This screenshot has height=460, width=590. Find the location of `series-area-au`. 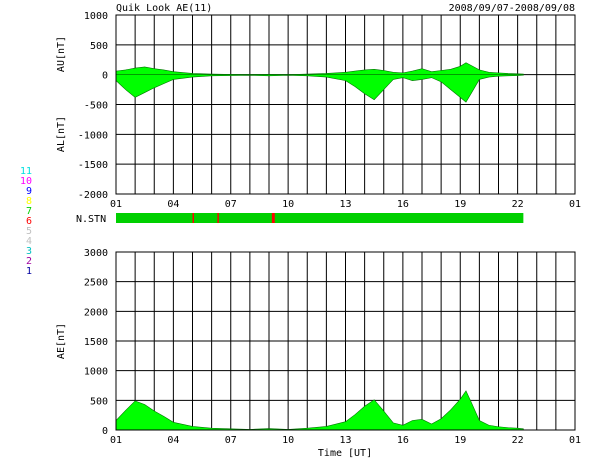

series-area-au is located at coordinates (319, 68).